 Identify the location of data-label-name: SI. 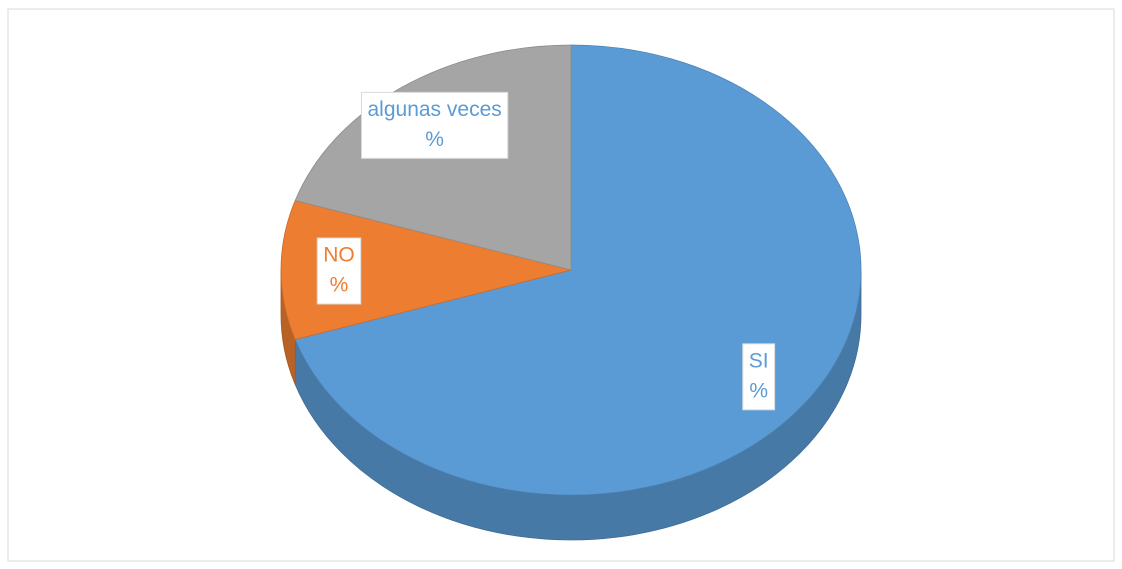
(759, 360).